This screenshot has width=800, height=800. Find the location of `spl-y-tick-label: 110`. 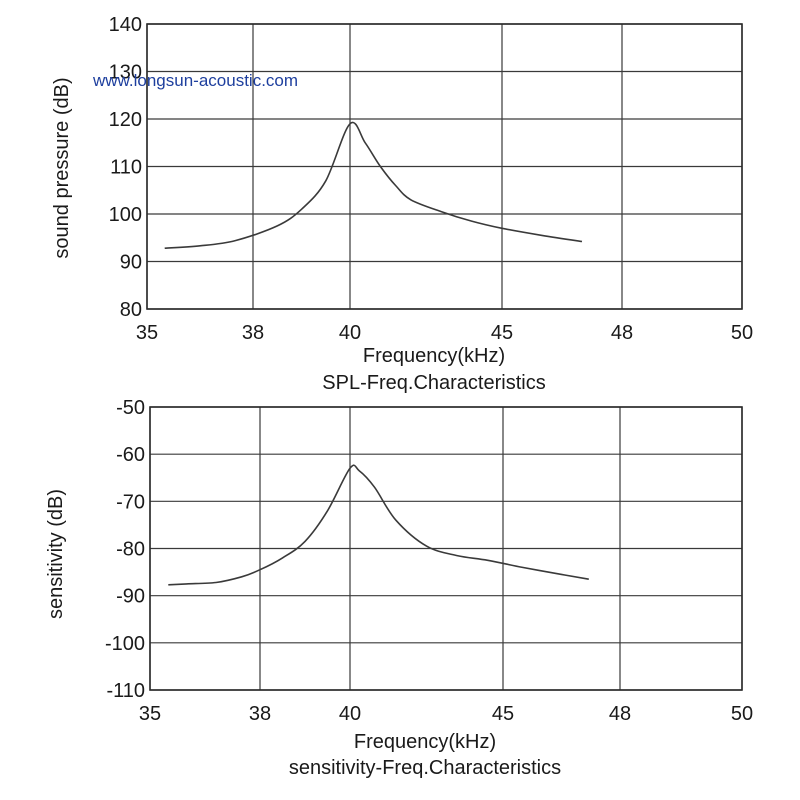

spl-y-tick-label: 110 is located at coordinates (126, 168).